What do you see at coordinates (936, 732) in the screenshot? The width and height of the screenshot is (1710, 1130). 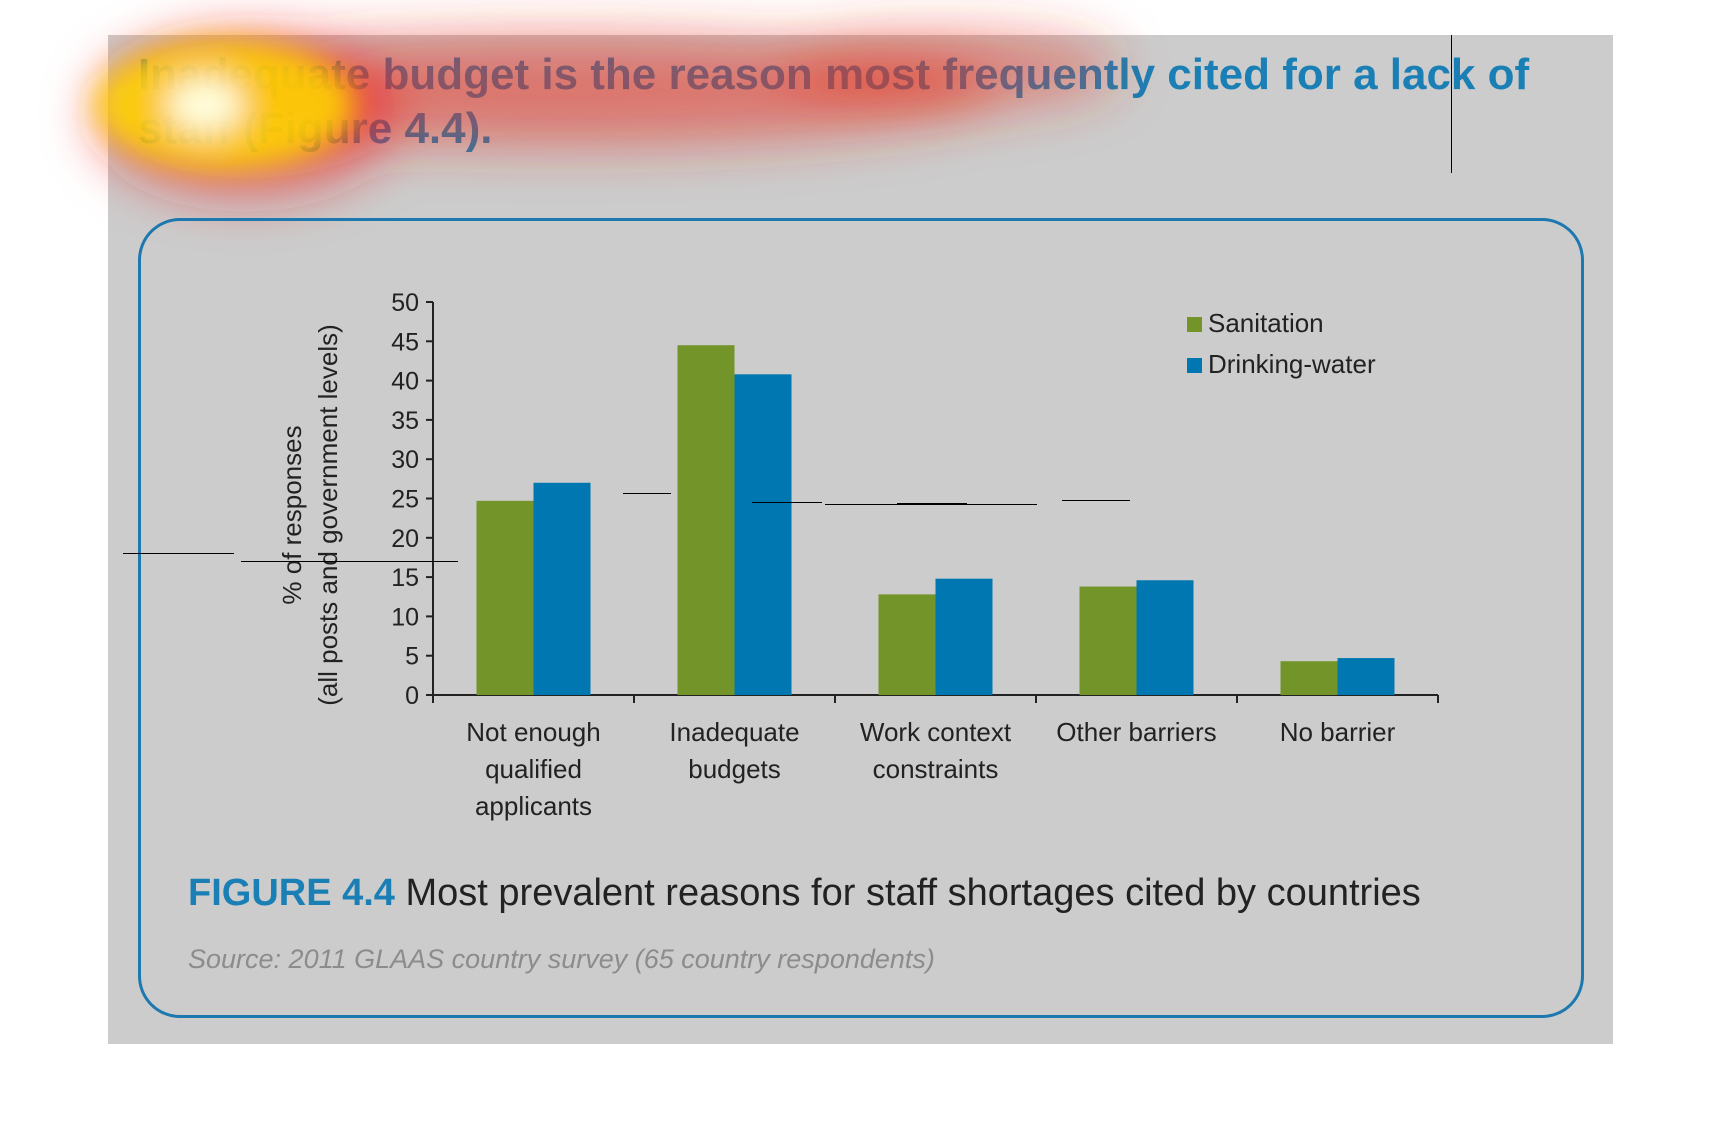 I see `x-category-label: Work context` at bounding box center [936, 732].